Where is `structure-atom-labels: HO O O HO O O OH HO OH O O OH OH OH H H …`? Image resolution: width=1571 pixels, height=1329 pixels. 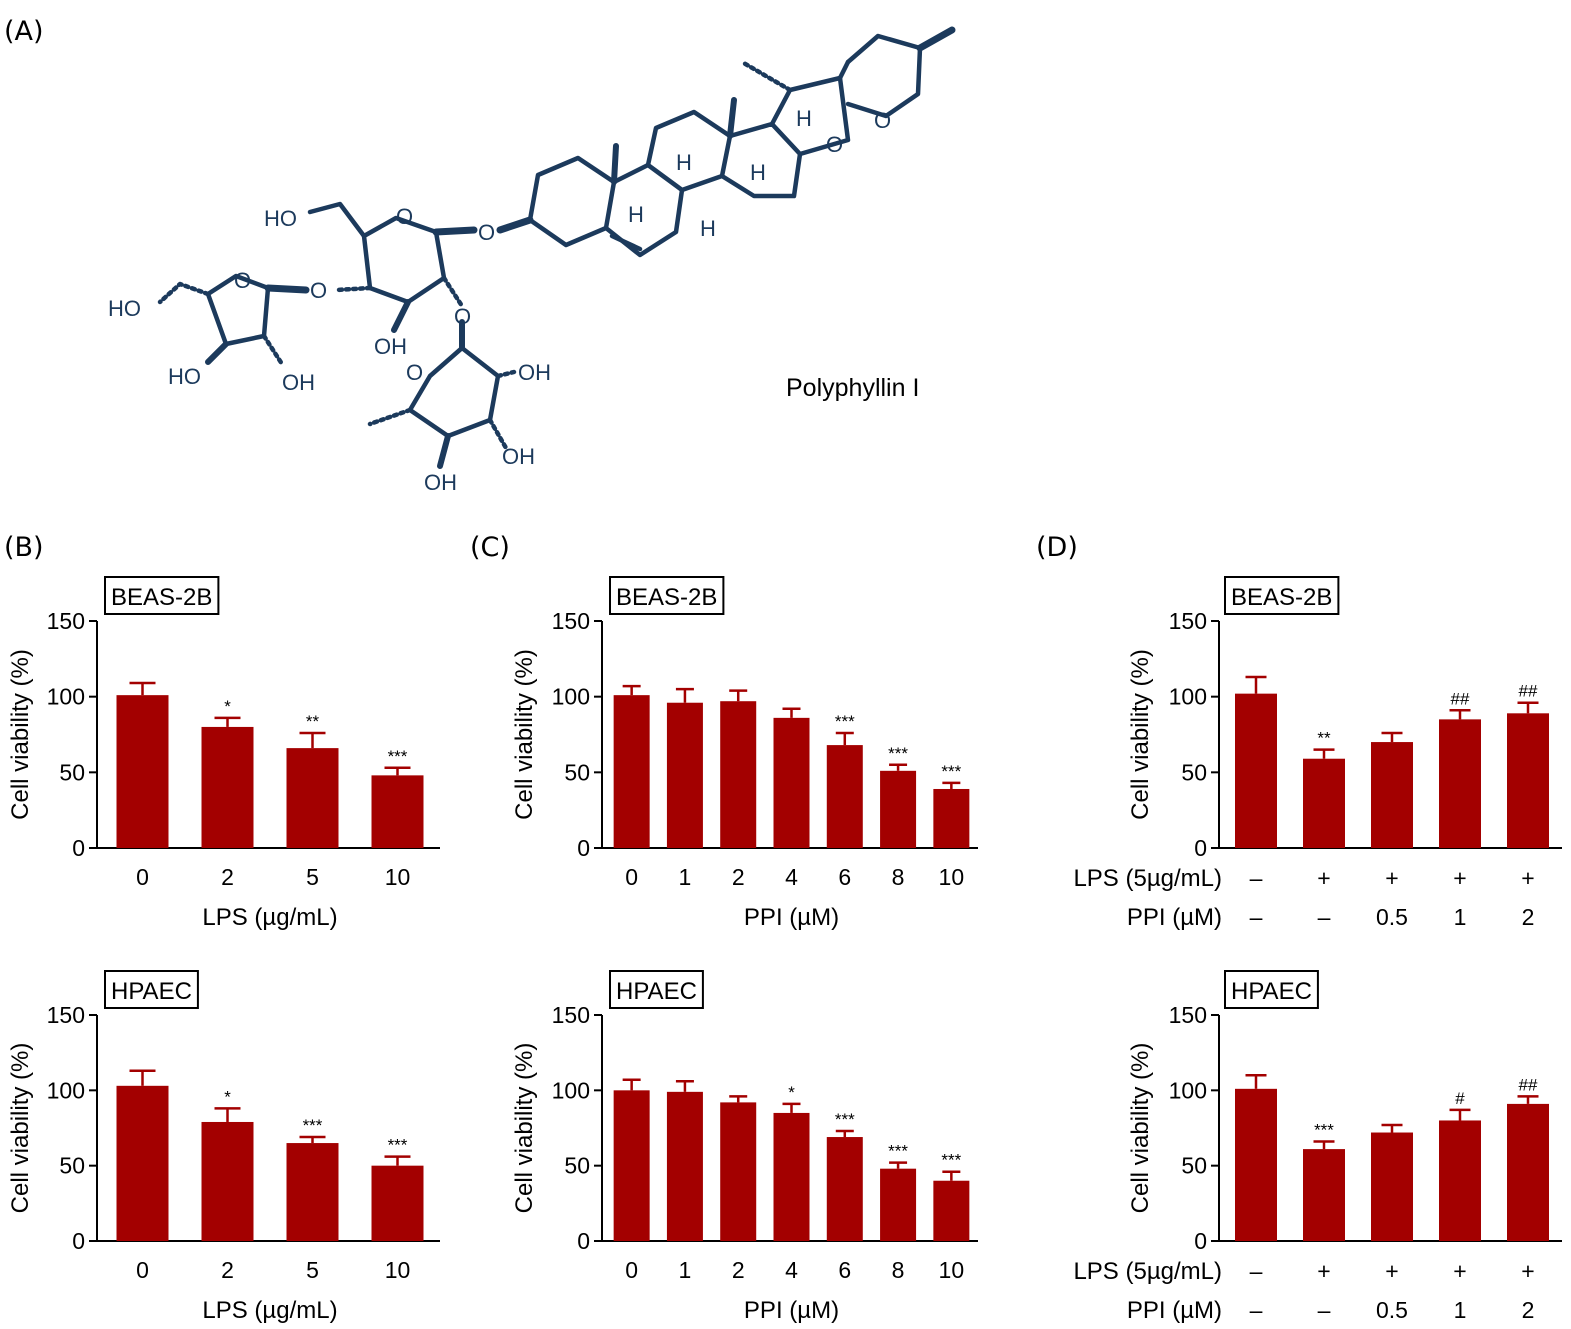
structure-atom-labels: HO O O HO O O OH HO OH O O OH OH OH H H … is located at coordinates (499, 300).